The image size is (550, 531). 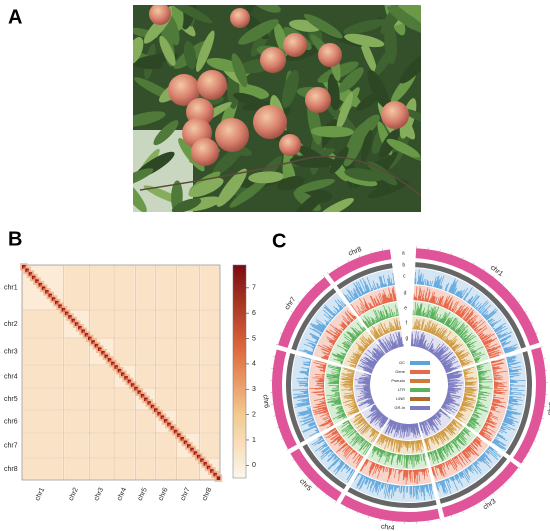 What do you see at coordinates (15, 239) in the screenshot?
I see `panel-label: B` at bounding box center [15, 239].